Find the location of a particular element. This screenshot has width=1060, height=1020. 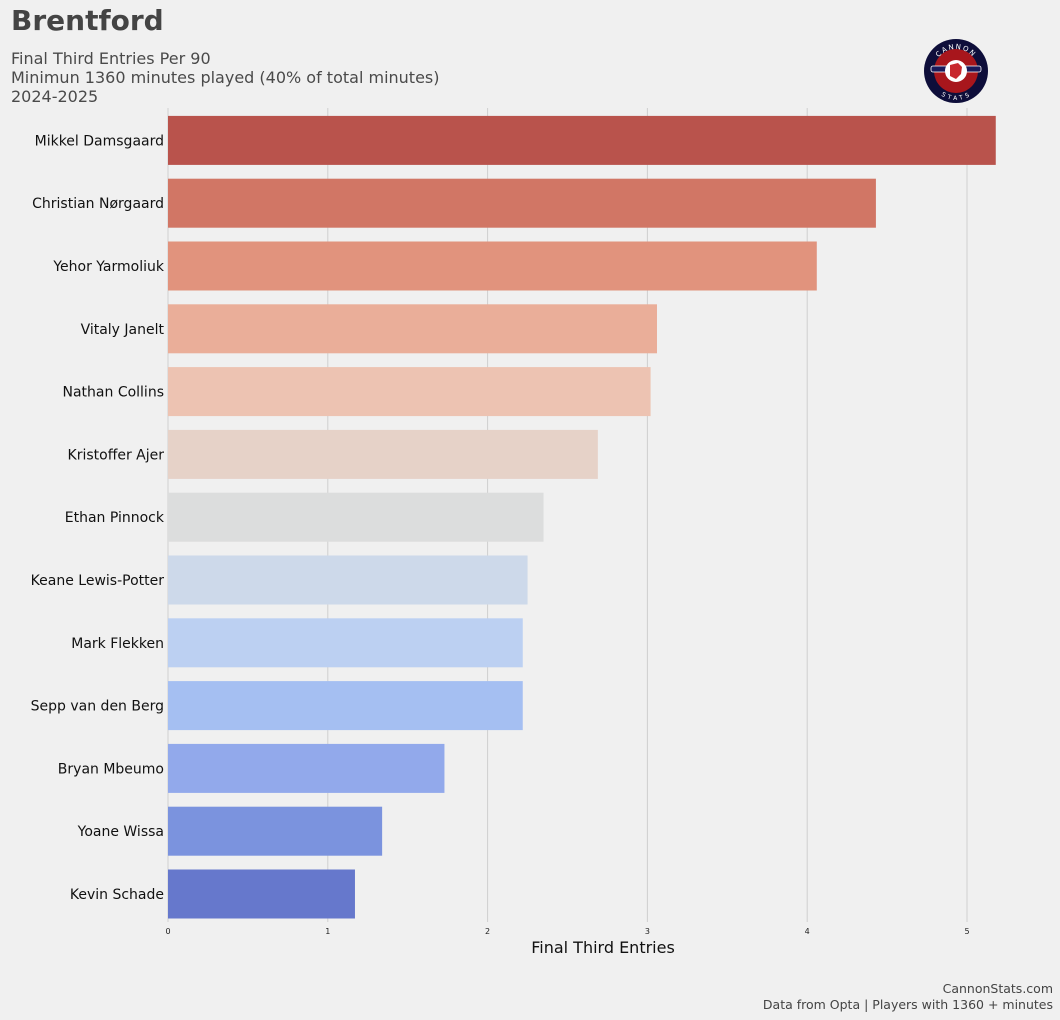

player-label: Christian Nørgaard is located at coordinates (98, 204).